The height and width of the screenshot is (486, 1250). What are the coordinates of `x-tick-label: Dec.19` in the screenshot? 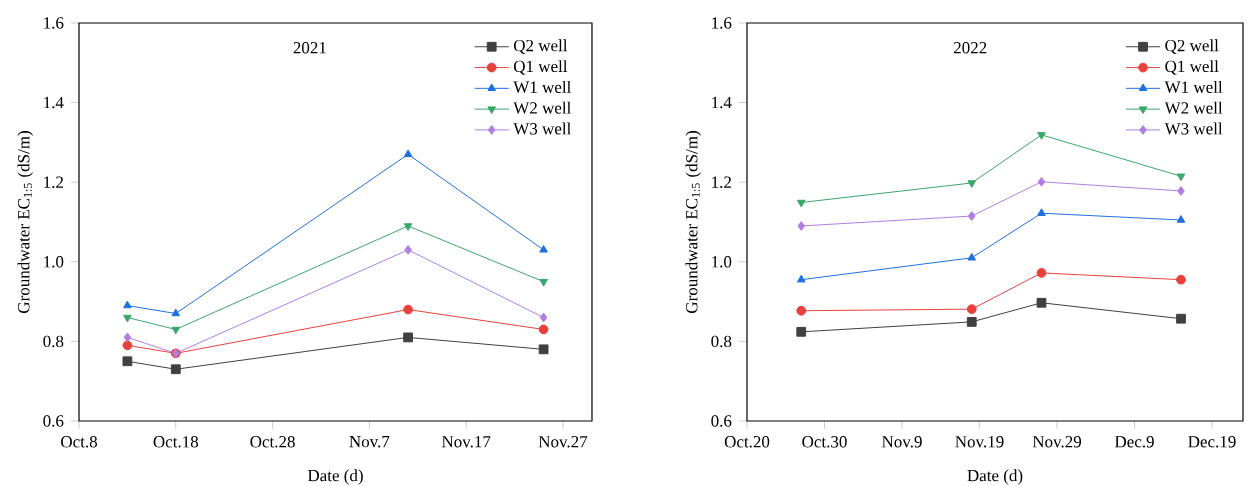 It's located at (1212, 442).